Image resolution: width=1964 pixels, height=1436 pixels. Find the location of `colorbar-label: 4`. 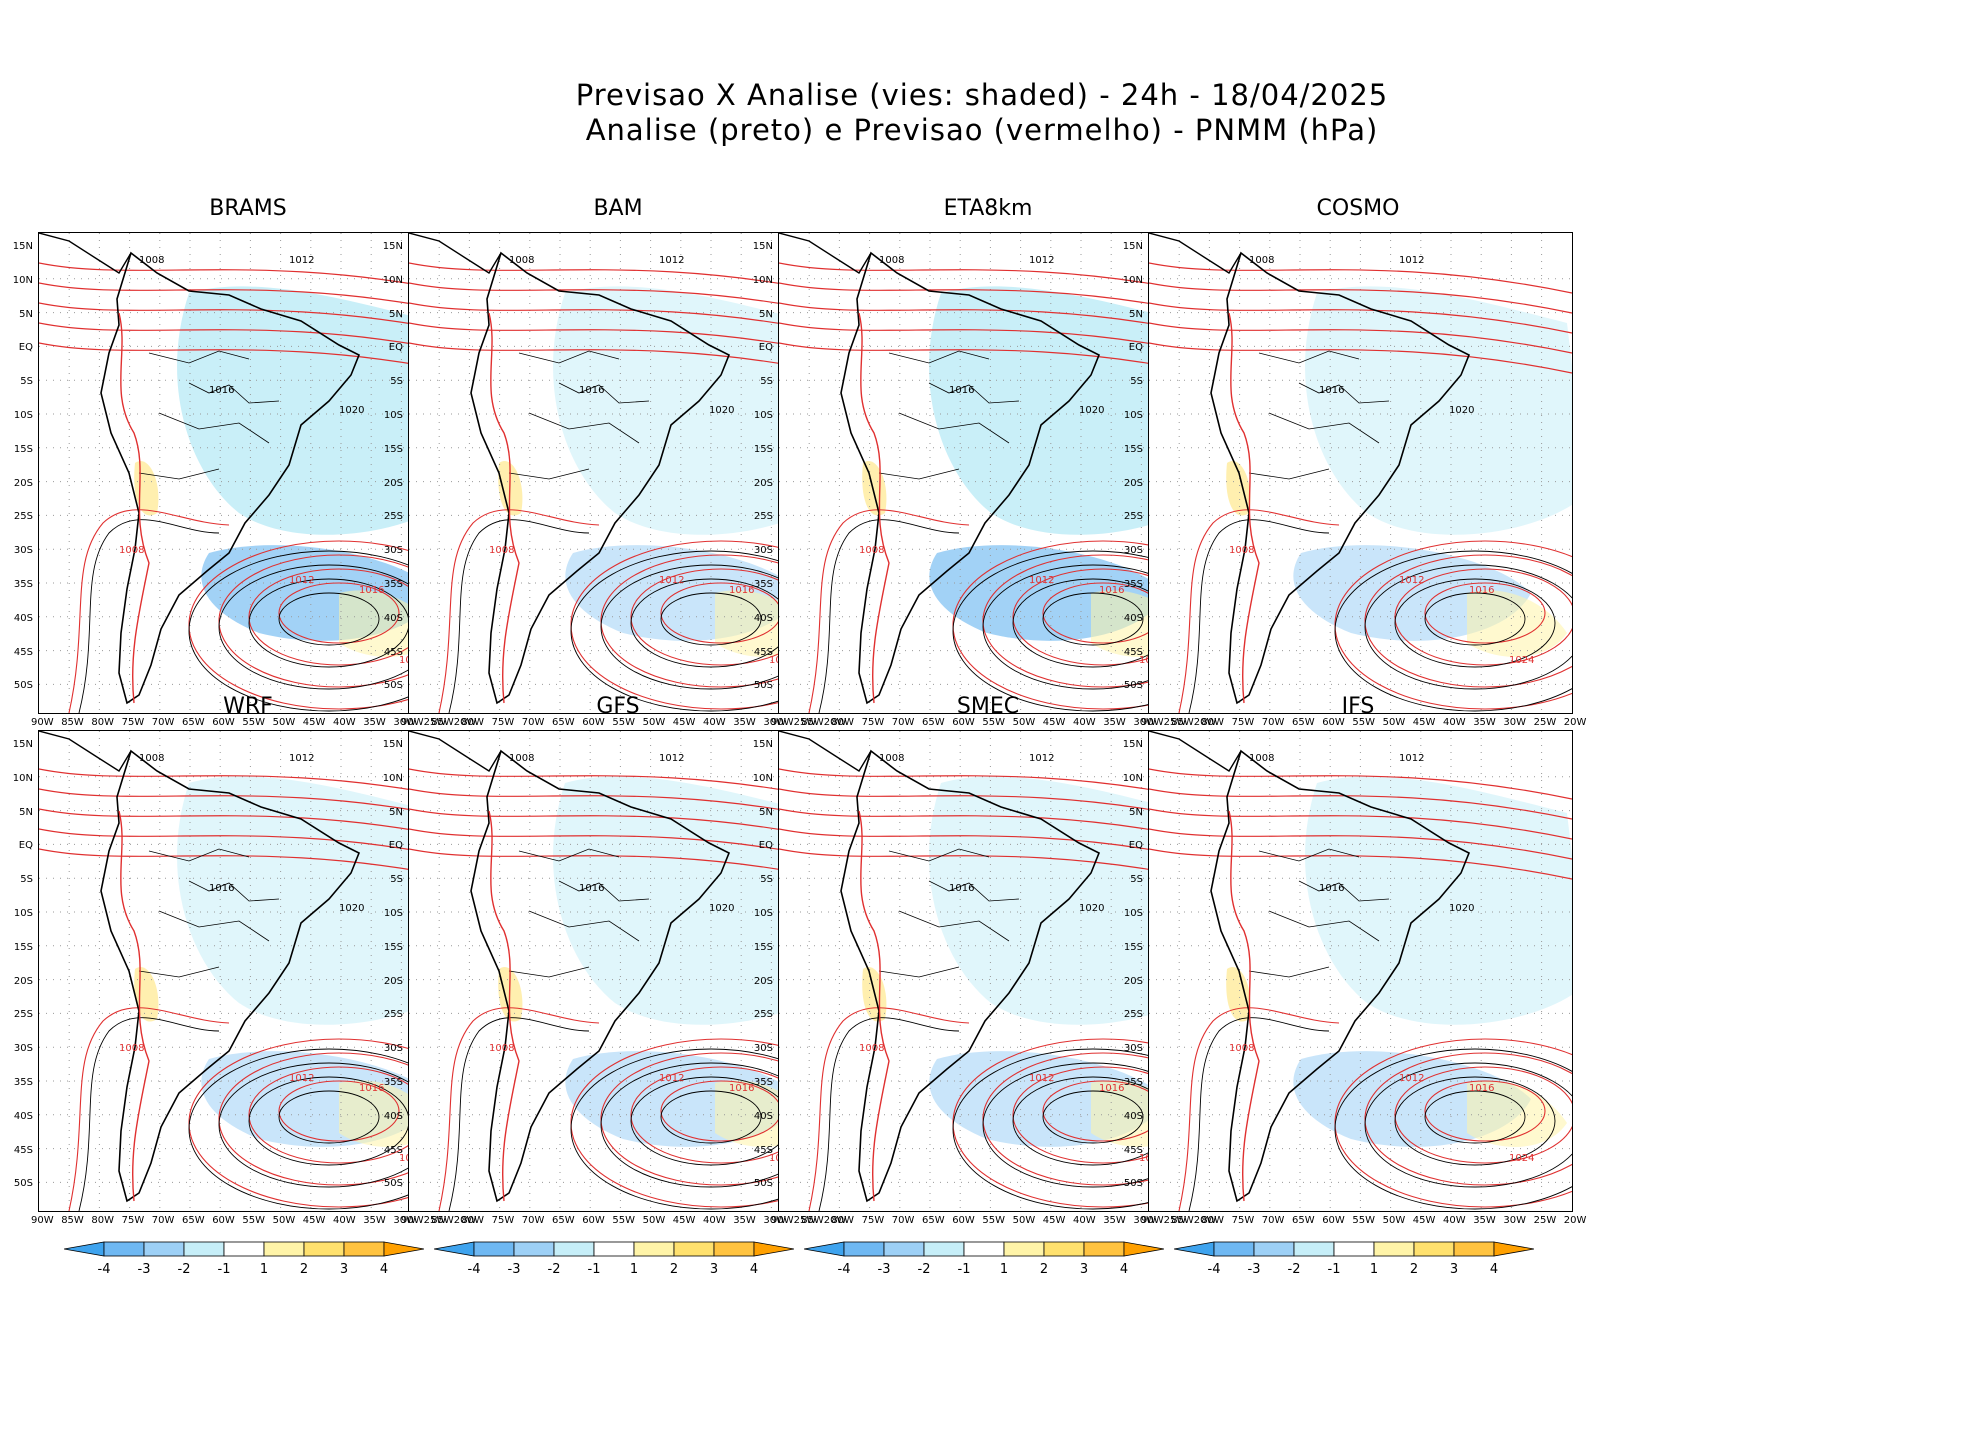

colorbar-label: 4 is located at coordinates (1494, 1269).